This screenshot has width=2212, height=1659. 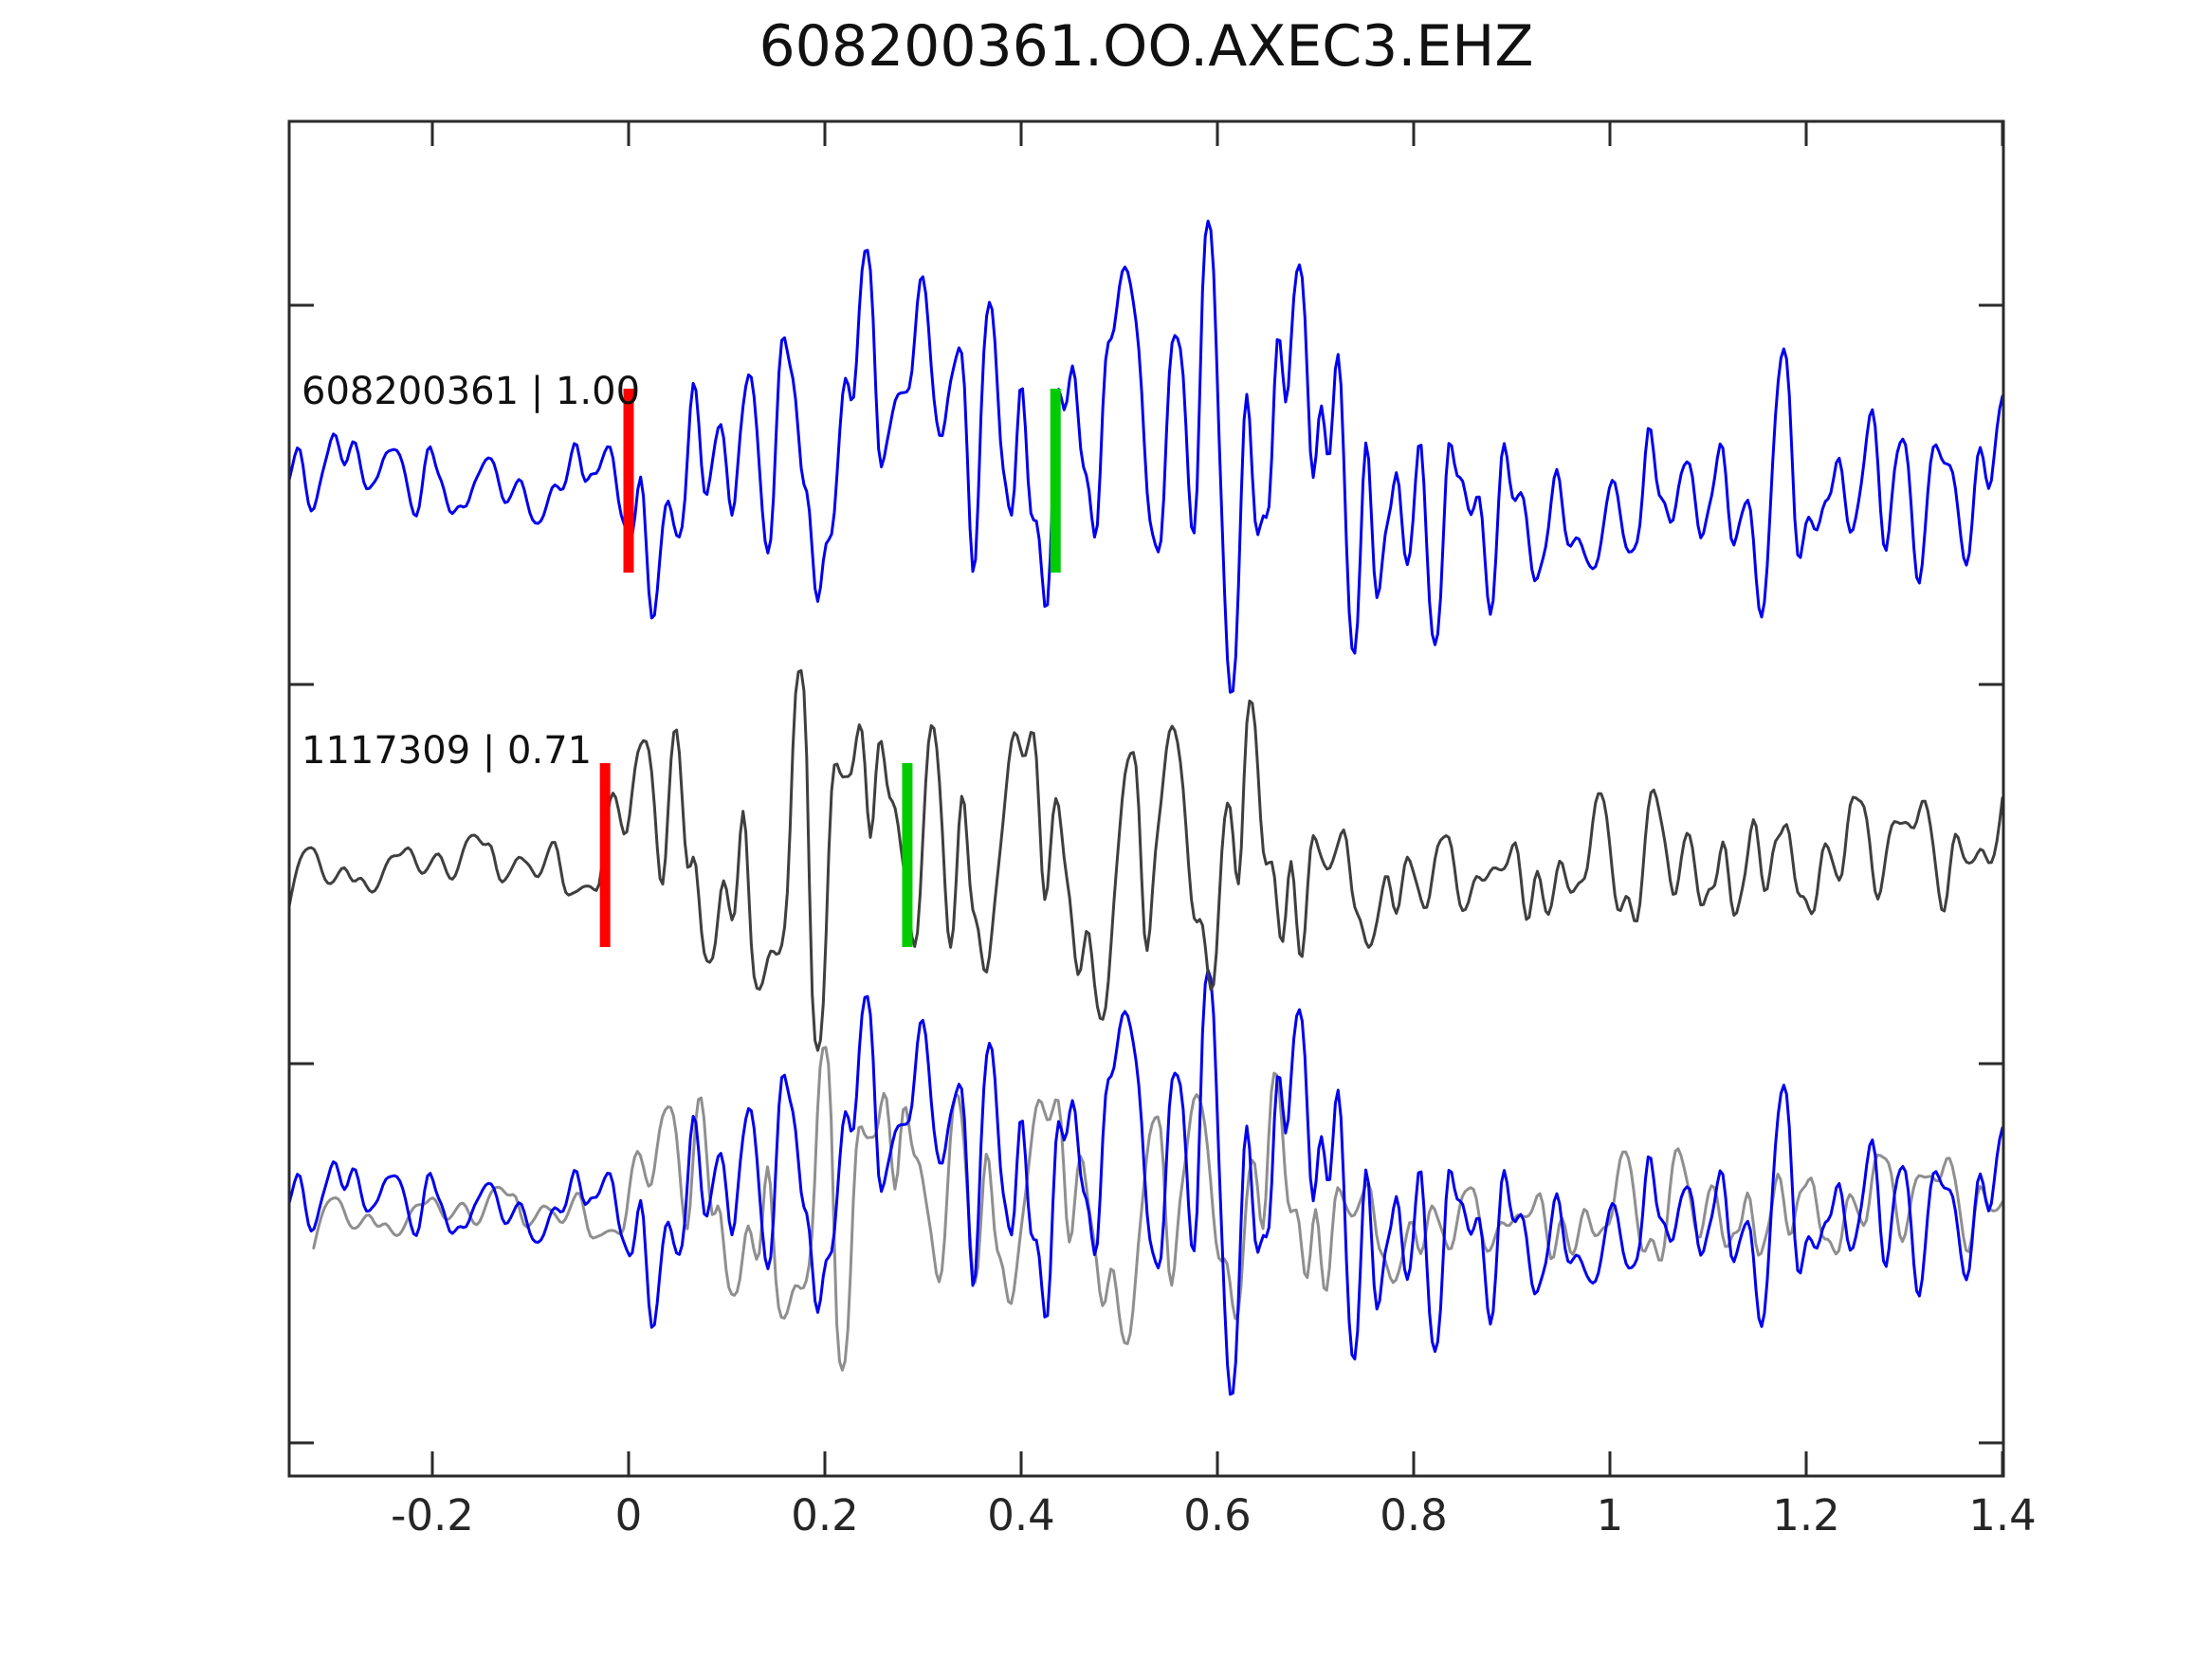 I want to click on x-tick-label-0.8: 0.8, so click(x=1414, y=1515).